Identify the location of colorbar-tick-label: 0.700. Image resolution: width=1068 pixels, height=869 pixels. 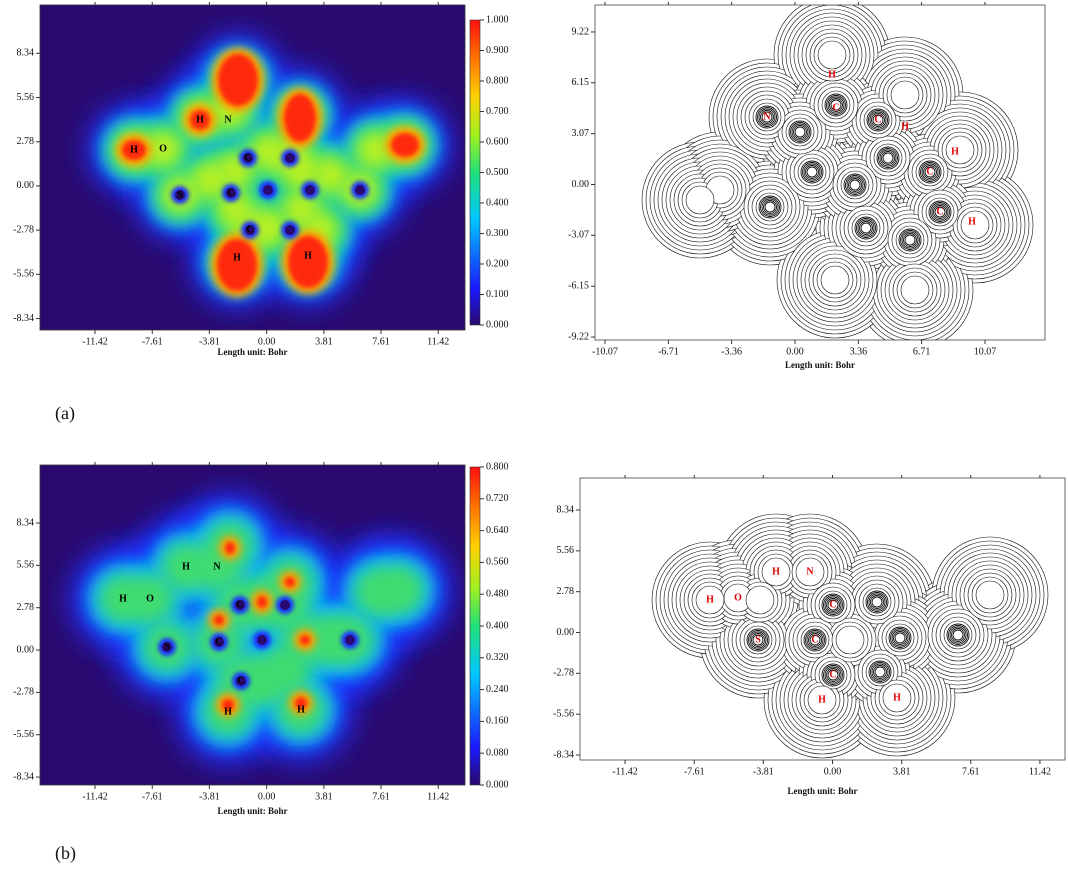
(497, 111).